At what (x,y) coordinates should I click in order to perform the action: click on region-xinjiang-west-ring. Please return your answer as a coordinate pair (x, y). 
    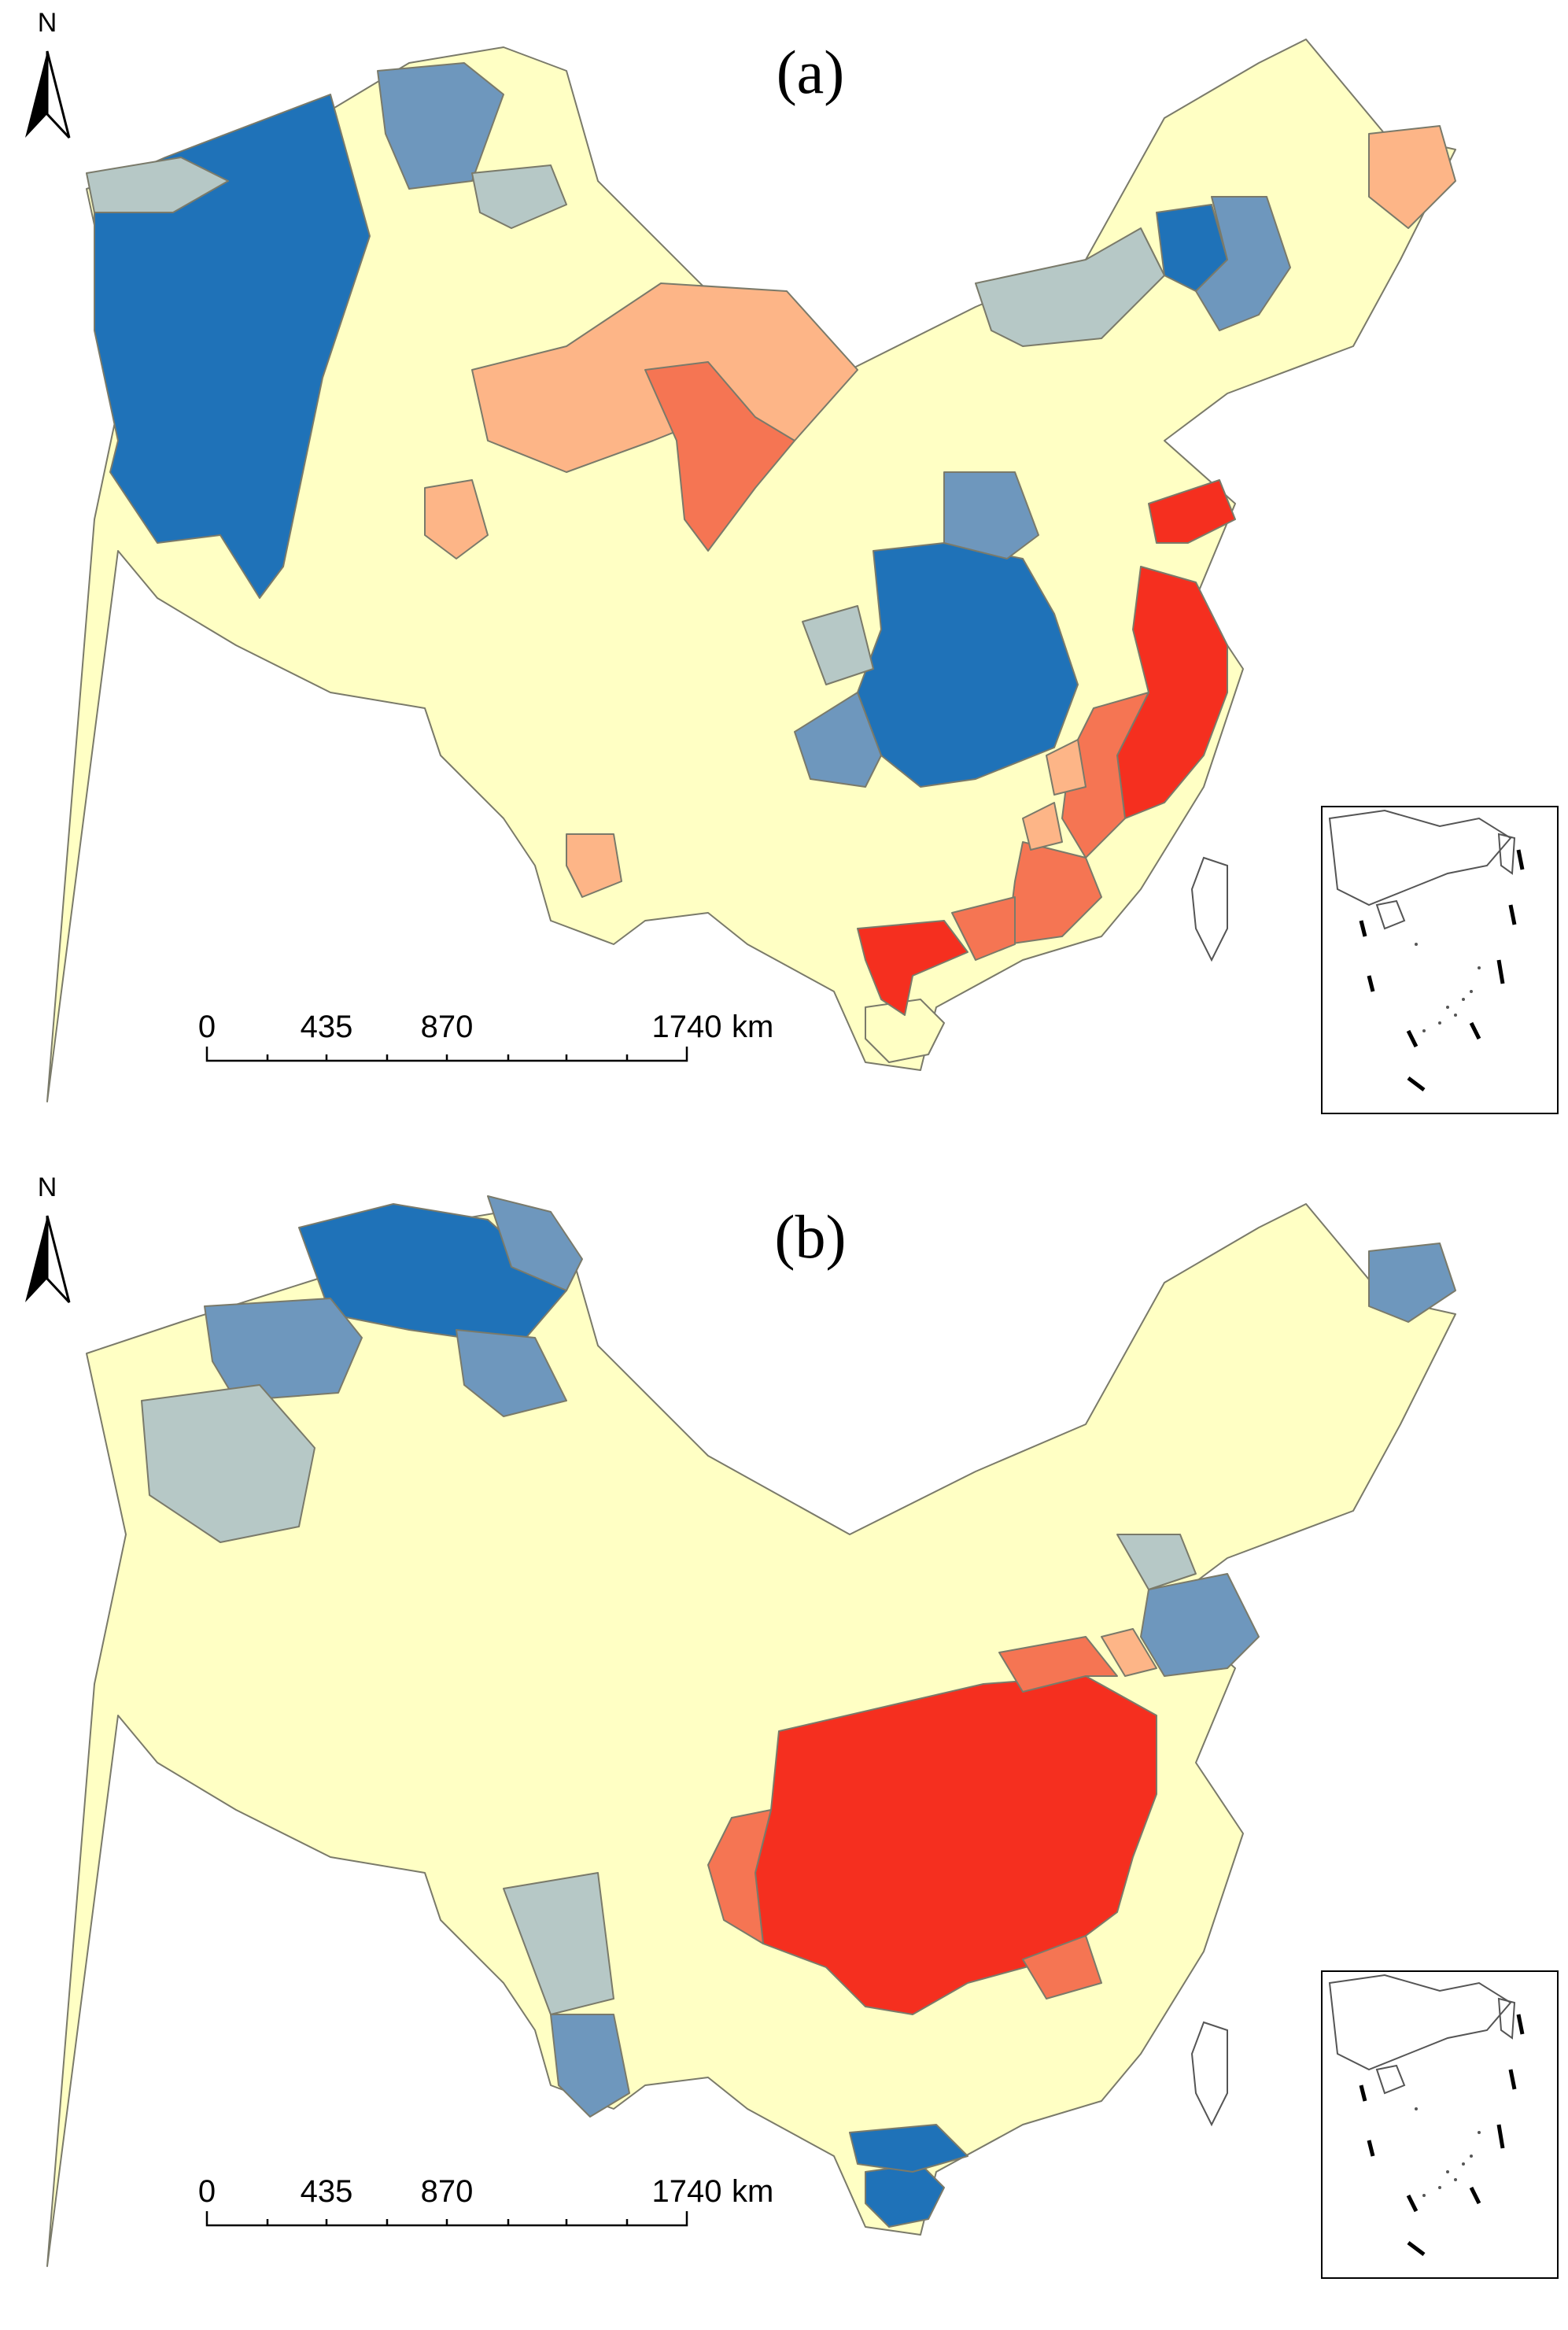
    Looking at the image, I should click on (283, 1349).